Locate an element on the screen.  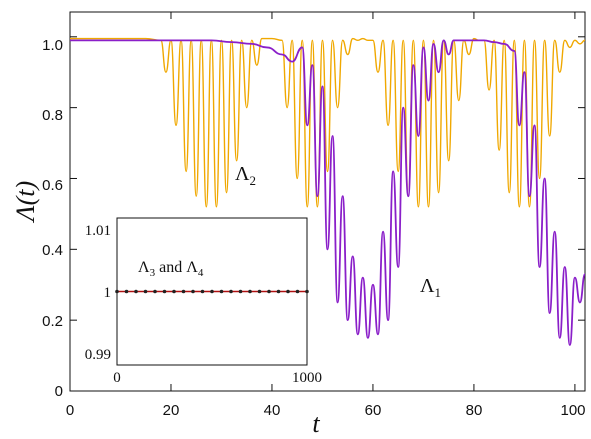
y-axis-title: Λ(t) is located at coordinates (25, 202).